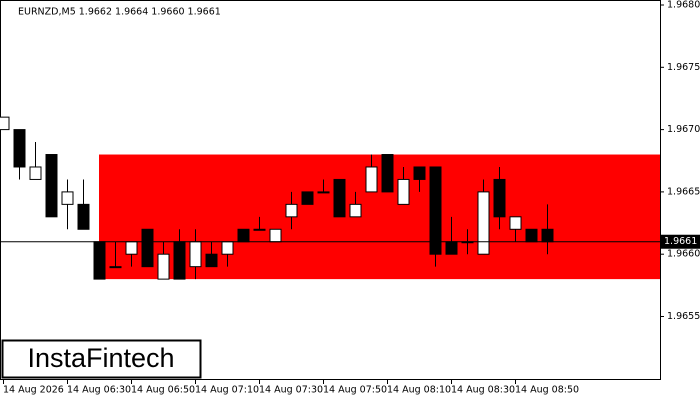  I want to click on chart-title: EURNZD,M5 1.9662 1.9664 1.9660 1.9661, so click(119, 12).